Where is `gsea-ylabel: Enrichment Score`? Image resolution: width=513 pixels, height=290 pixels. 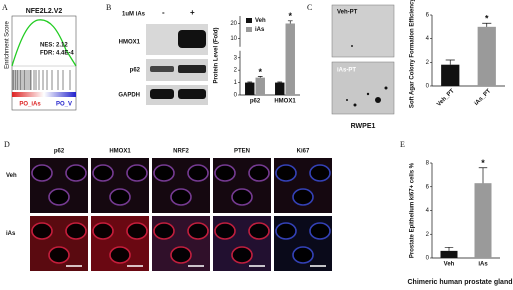 gsea-ylabel: Enrichment Score is located at coordinates (8, 44).